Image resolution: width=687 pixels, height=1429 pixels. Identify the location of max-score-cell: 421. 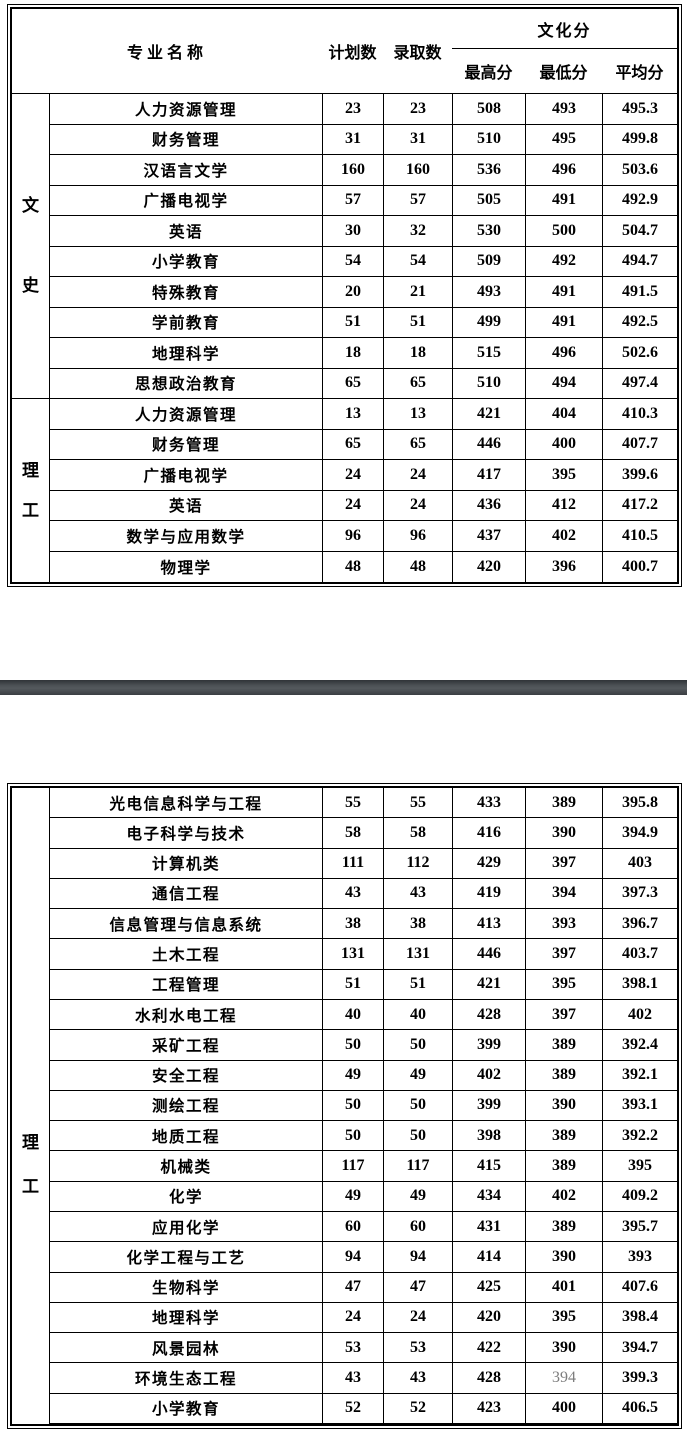
(488, 414).